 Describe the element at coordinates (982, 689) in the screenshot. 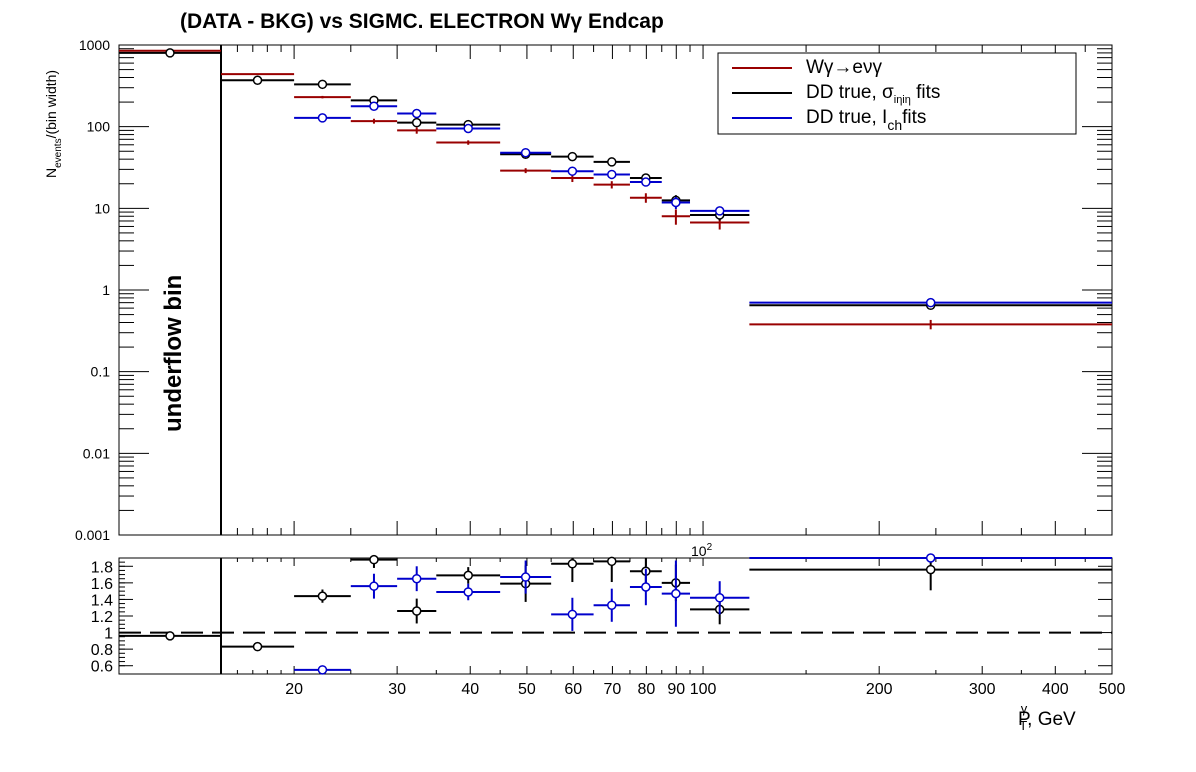

I see `x-tick-label: 300` at that location.